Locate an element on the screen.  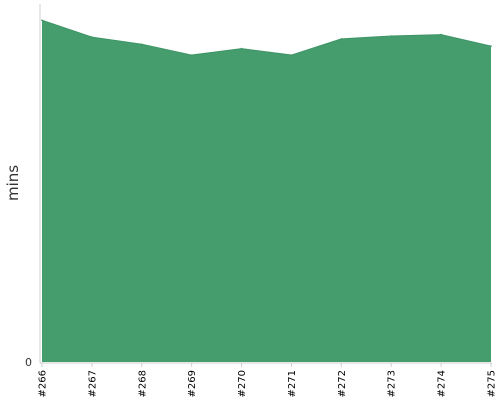
x-tick-label: #268 is located at coordinates (142, 383).